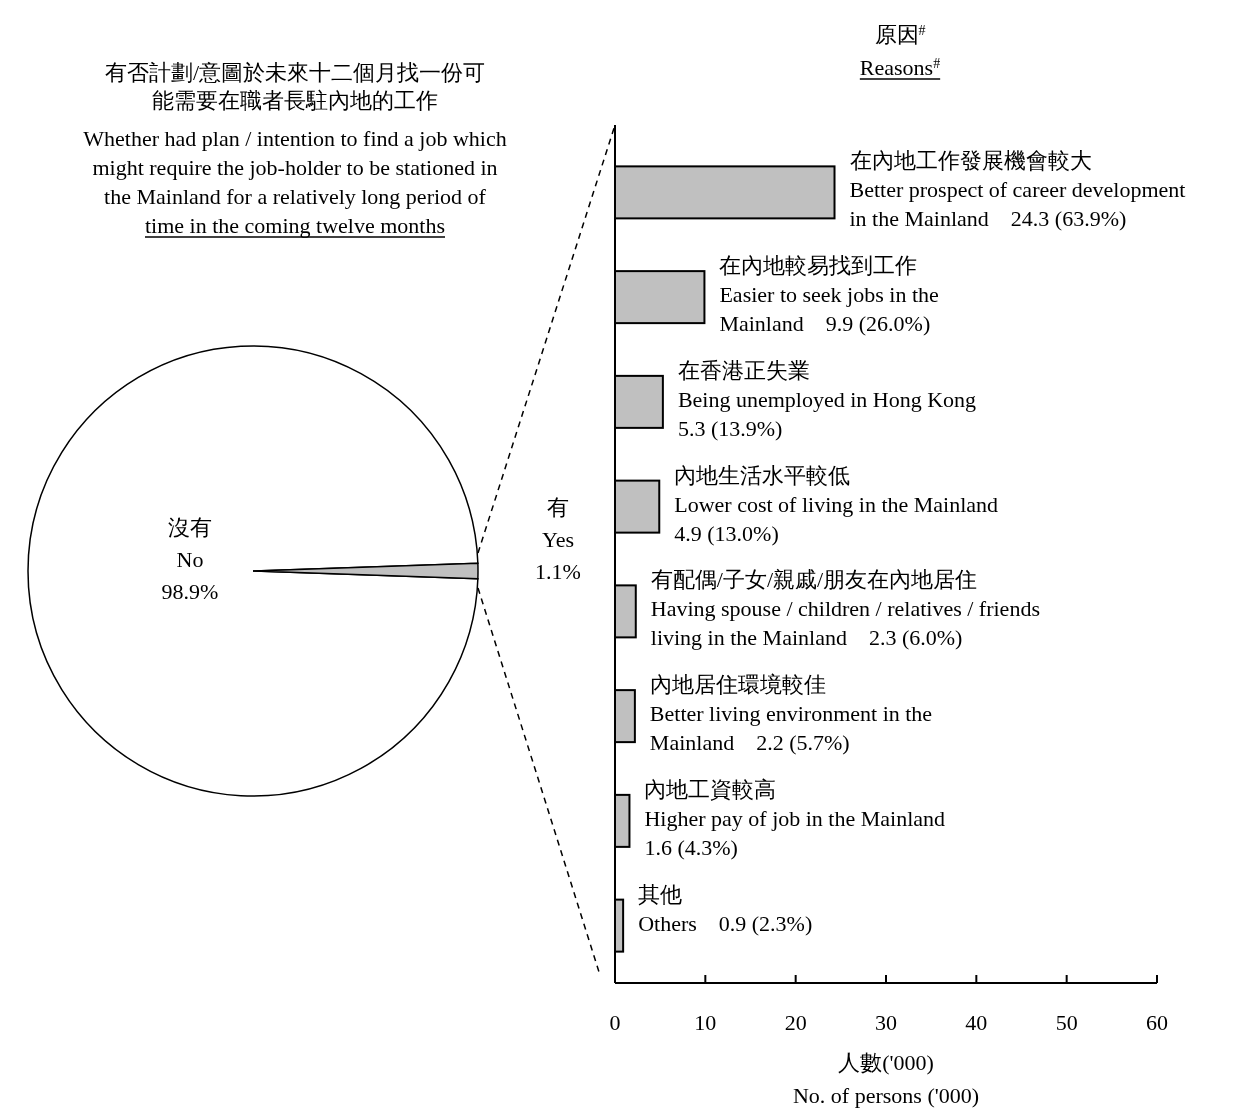 The image size is (1260, 1112). I want to click on y-tick-label: 內地生活水平較低 Lower cost of living in the Mainland, so click(836, 489).